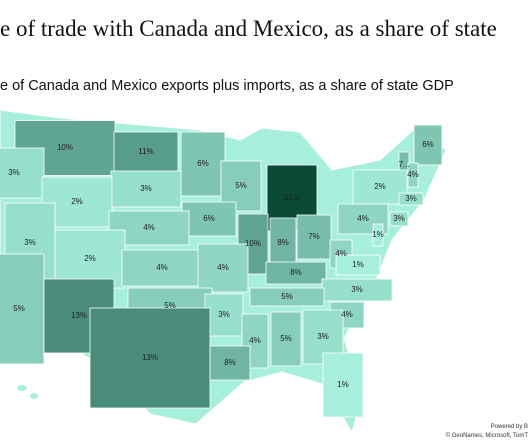 This screenshot has height=442, width=530. What do you see at coordinates (292, 197) in the screenshot?
I see `region-label: 21%` at bounding box center [292, 197].